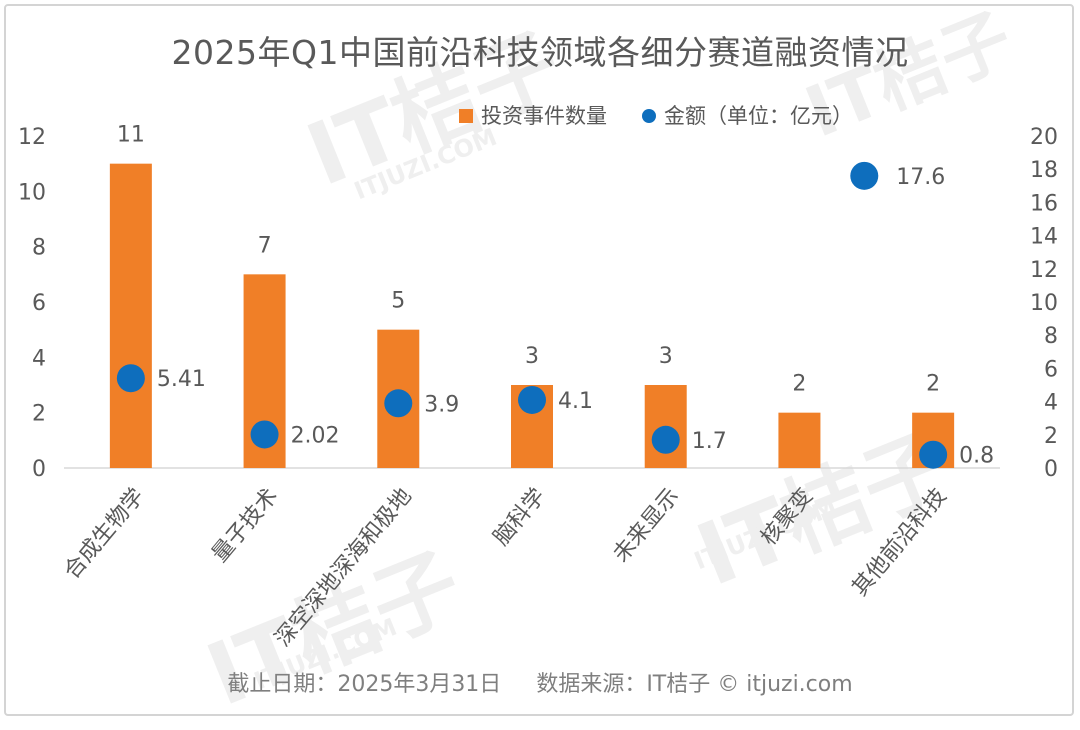  What do you see at coordinates (245, 525) in the screenshot?
I see `category-tick-label: 量子技术` at bounding box center [245, 525].